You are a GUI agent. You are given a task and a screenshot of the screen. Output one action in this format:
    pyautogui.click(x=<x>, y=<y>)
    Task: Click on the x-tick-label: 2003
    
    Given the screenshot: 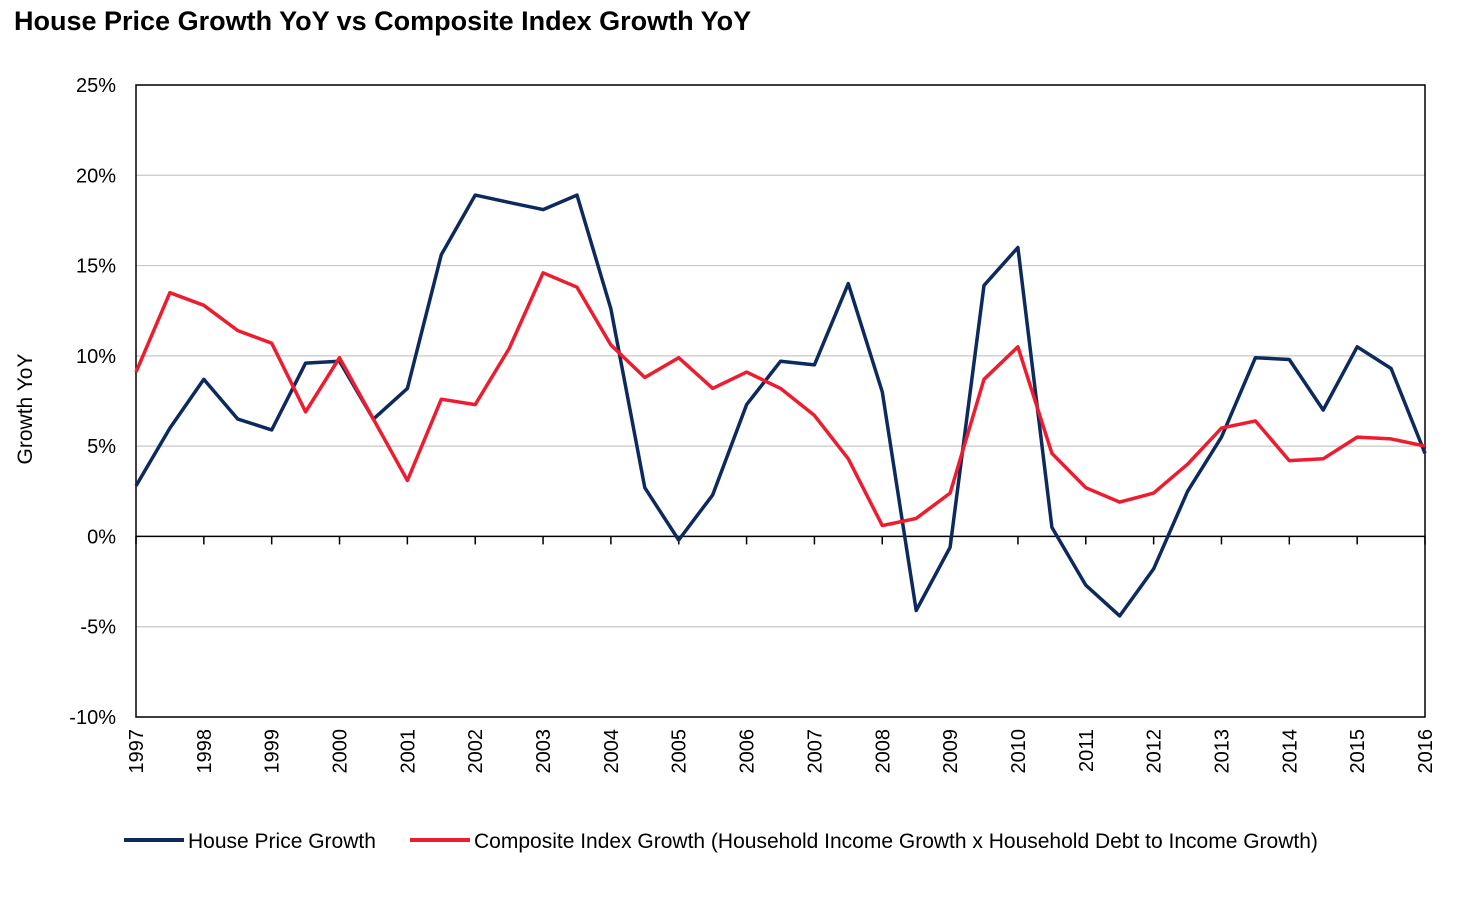 What is the action you would take?
    pyautogui.click(x=544, y=751)
    